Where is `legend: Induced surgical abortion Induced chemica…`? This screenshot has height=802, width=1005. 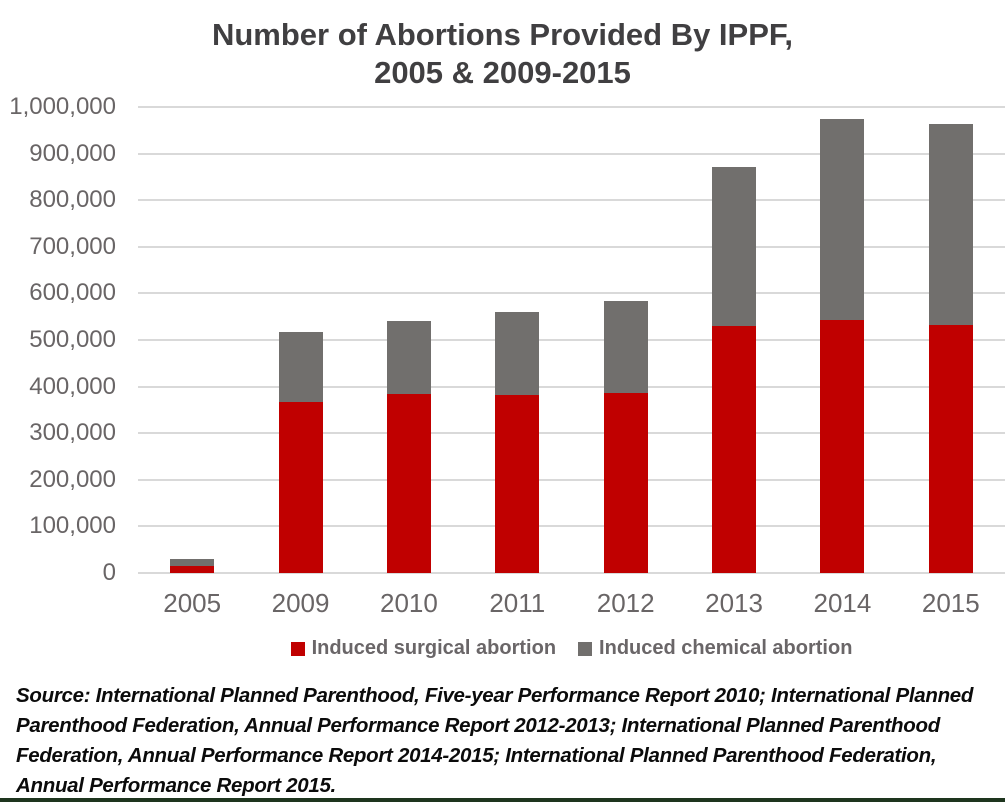
legend: Induced surgical abortion Induced chemica… is located at coordinates (571, 648).